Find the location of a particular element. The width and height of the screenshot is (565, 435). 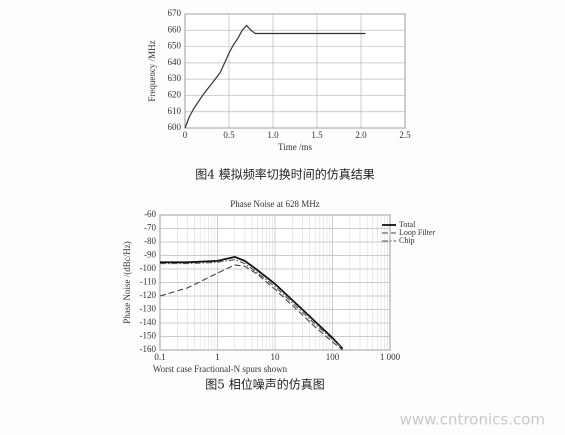

y-tick-label: 670 is located at coordinates (175, 13).